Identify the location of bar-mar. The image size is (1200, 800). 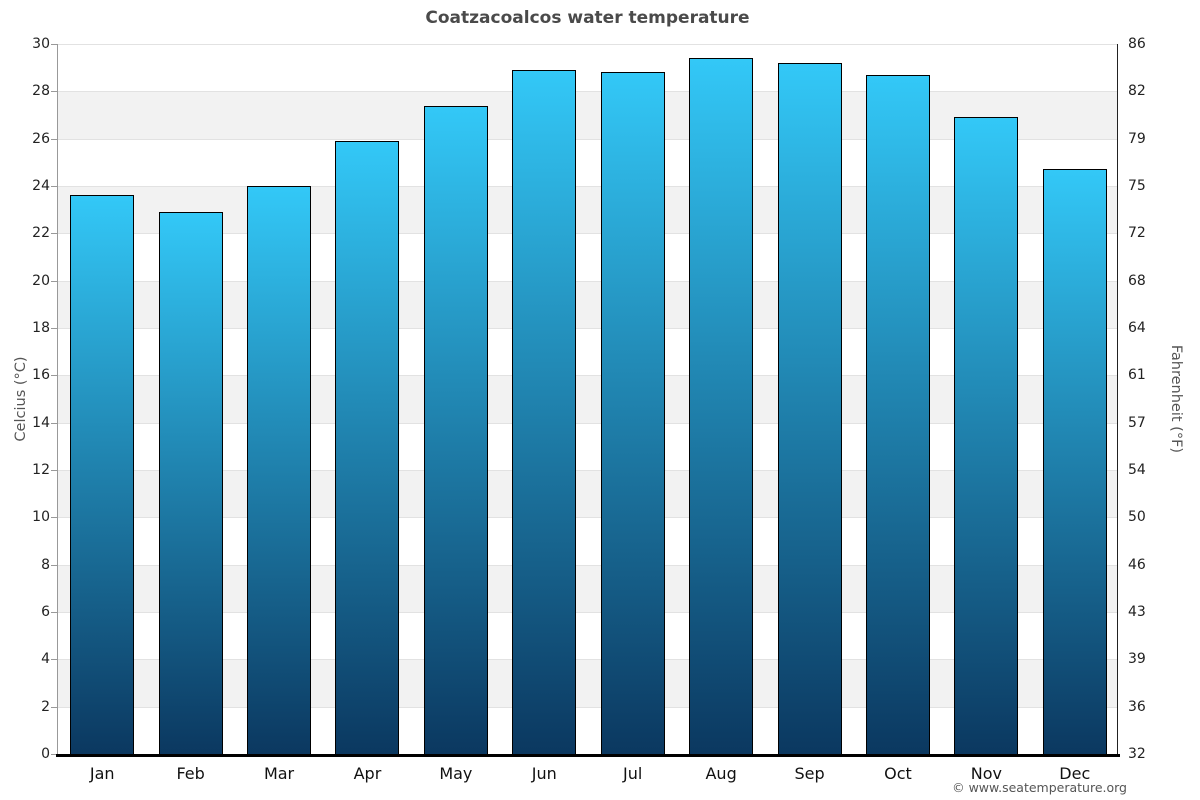
(279, 470).